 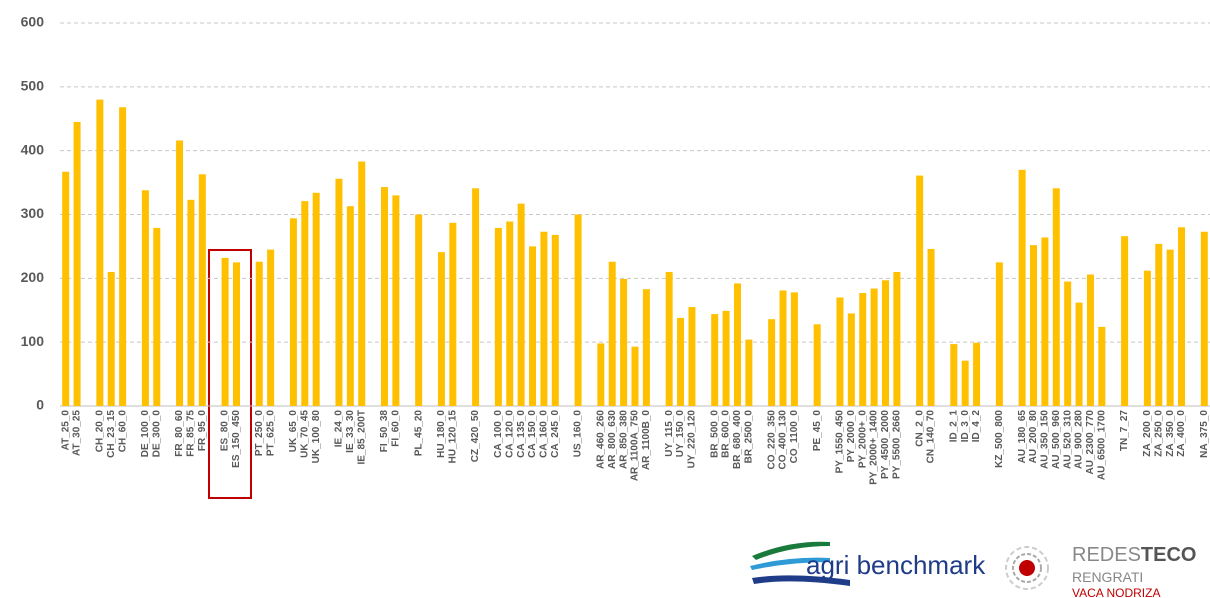 I want to click on x-tick-label: AU_6500_1700, so click(x=1101, y=445).